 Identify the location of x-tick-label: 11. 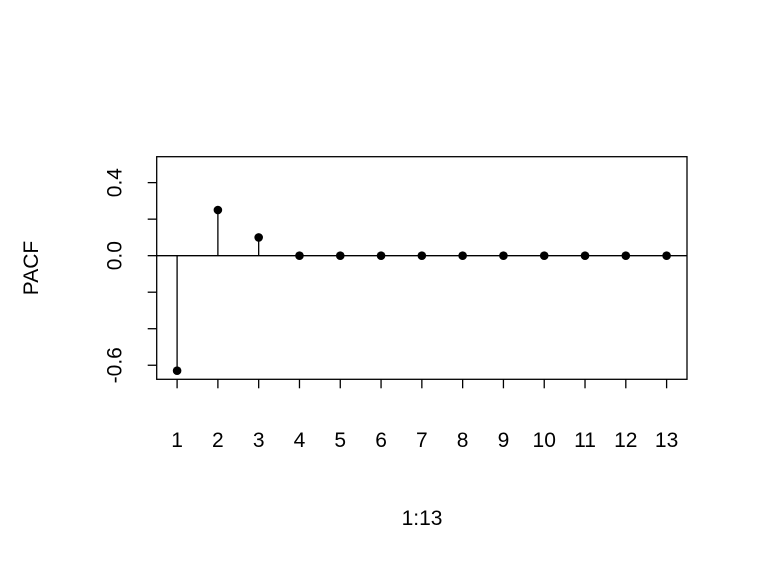
(585, 440).